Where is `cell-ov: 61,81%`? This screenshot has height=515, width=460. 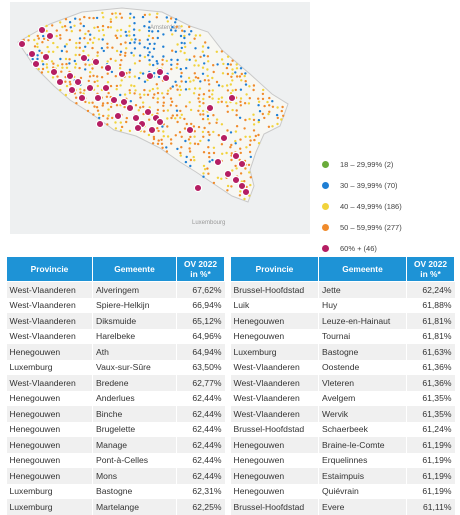
cell-ov: 61,81% is located at coordinates (430, 336).